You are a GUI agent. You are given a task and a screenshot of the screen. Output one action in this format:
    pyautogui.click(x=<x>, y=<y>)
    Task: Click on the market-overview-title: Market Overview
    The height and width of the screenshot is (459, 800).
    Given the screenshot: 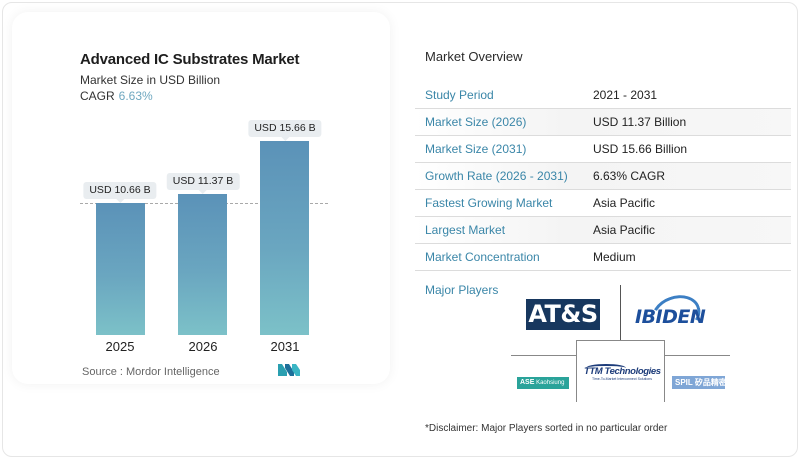 What is the action you would take?
    pyautogui.click(x=474, y=56)
    